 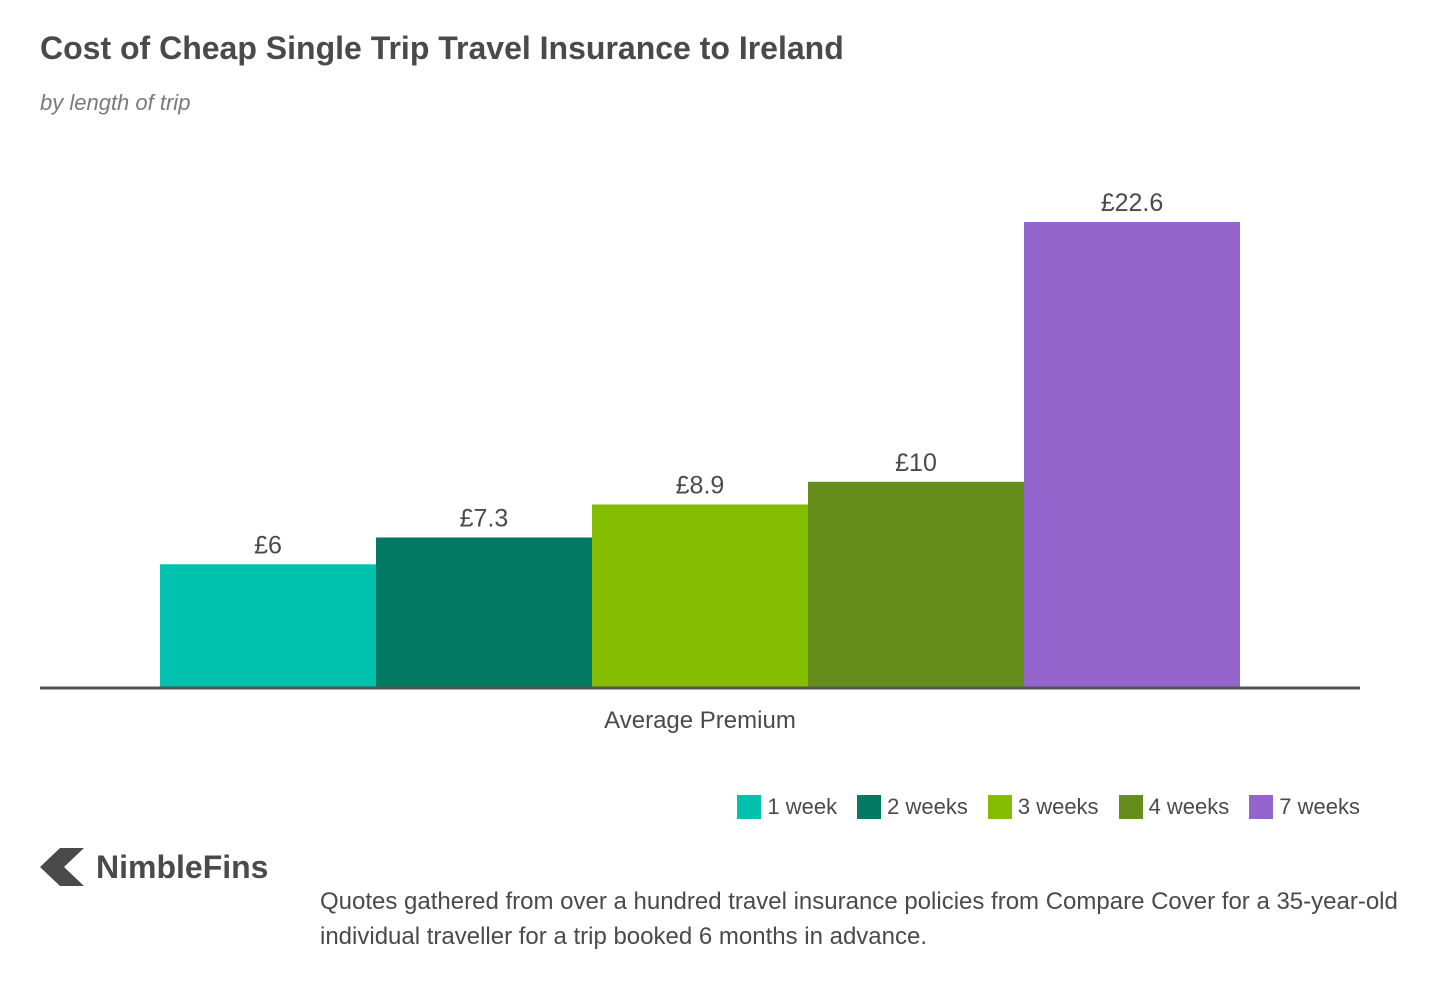 I want to click on legend-item-7-weeks: 7 weeks, so click(x=1304, y=807).